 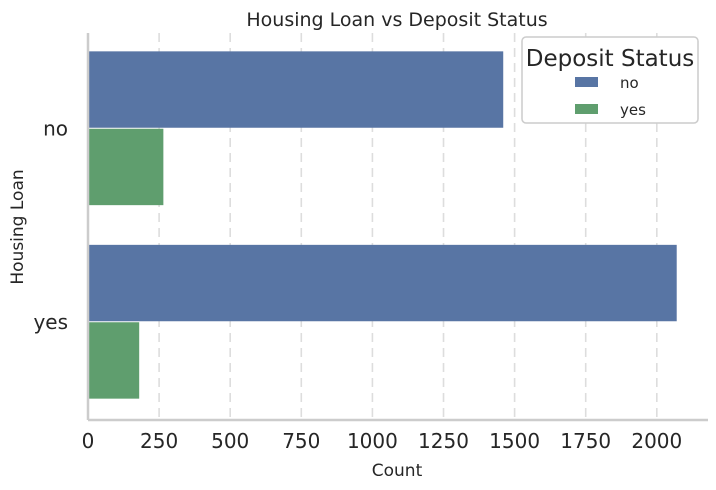 What do you see at coordinates (514, 441) in the screenshot?
I see `x-tick-label-6: 1500` at bounding box center [514, 441].